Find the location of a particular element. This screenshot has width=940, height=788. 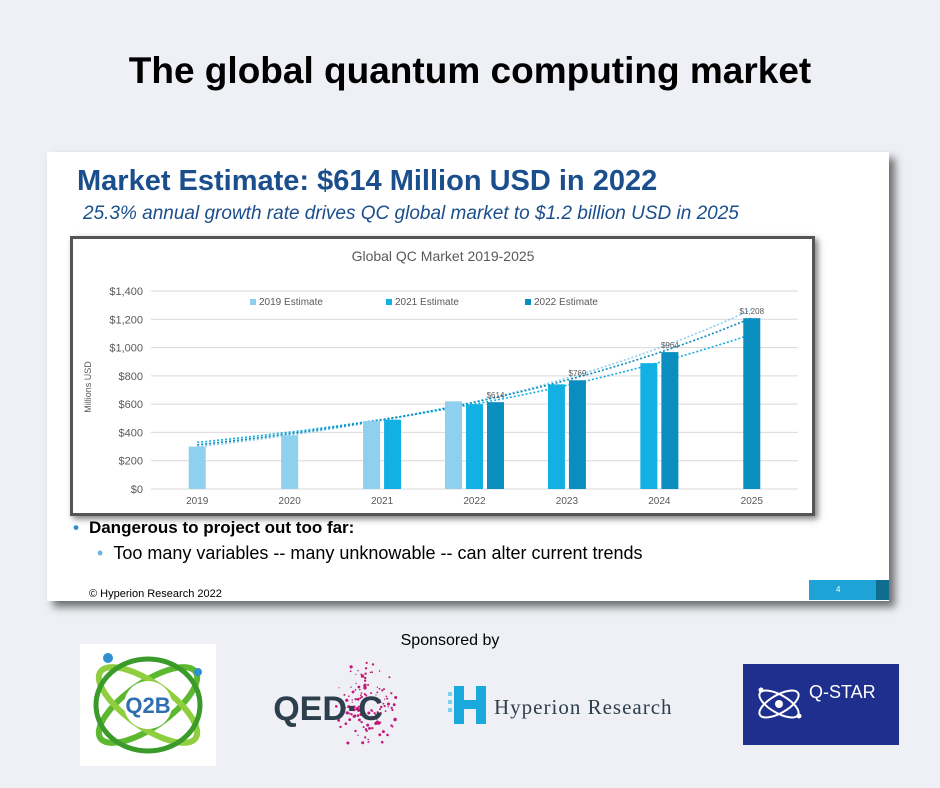

data-label: $614 is located at coordinates (496, 395).